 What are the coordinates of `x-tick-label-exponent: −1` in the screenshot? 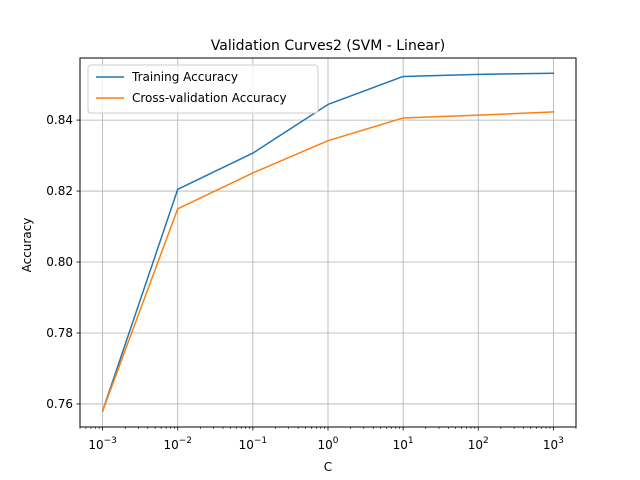 It's located at (260, 441).